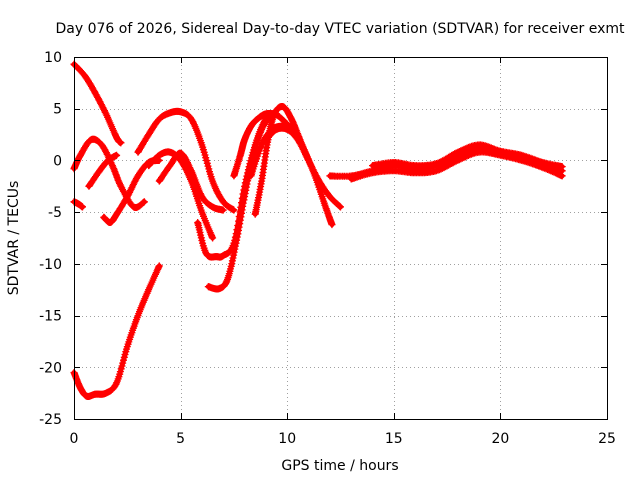 This screenshot has height=480, width=640. I want to click on x-tick-label: 15, so click(394, 439).